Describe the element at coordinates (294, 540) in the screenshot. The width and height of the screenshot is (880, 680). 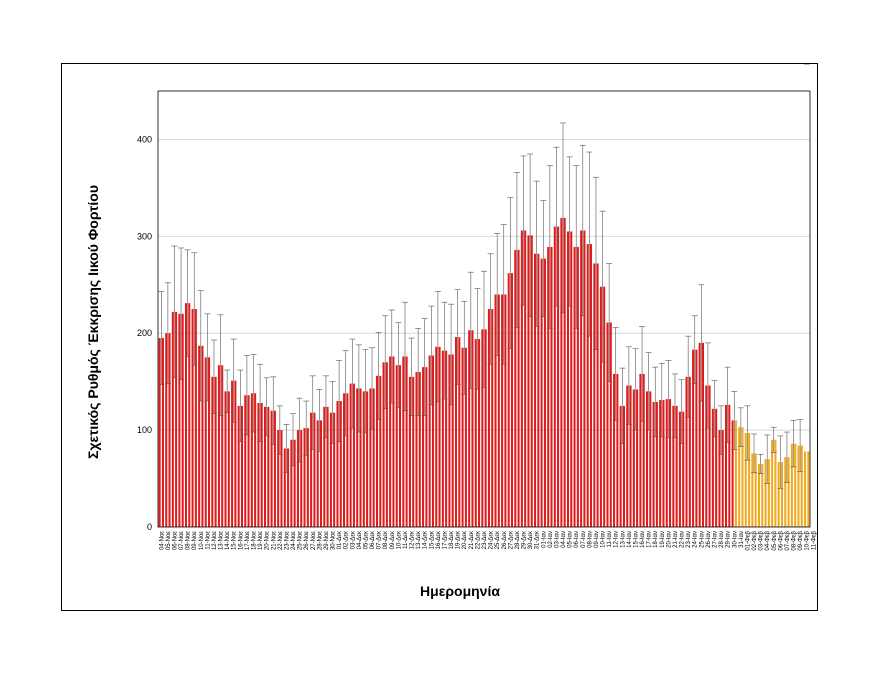
I see `x-tick-label: 24-Νοε` at that location.